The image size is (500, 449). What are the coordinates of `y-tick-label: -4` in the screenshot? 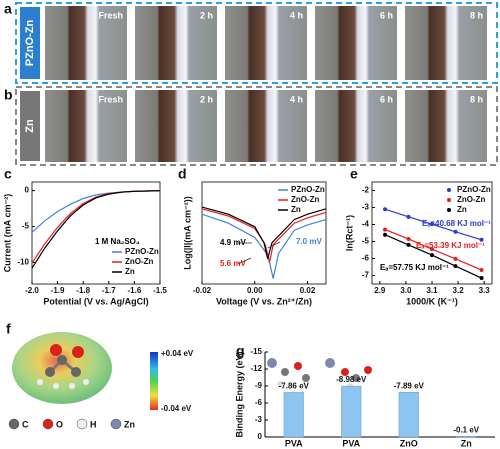 It's located at (366, 224).